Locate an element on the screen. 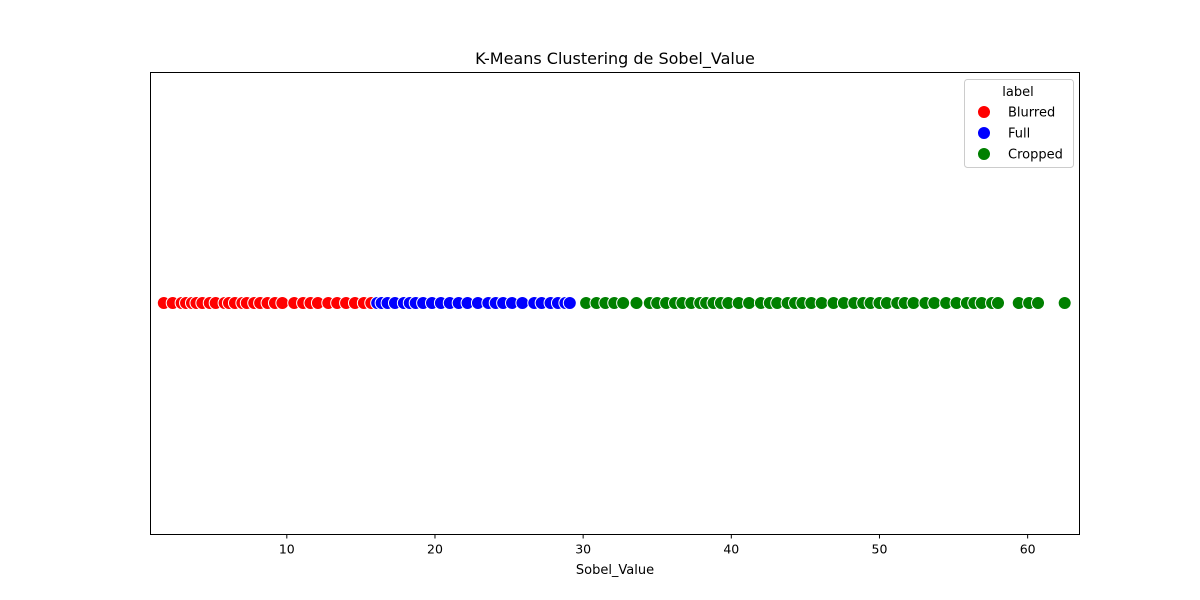 The width and height of the screenshot is (1200, 600). x-tick-label: 50 is located at coordinates (880, 549).